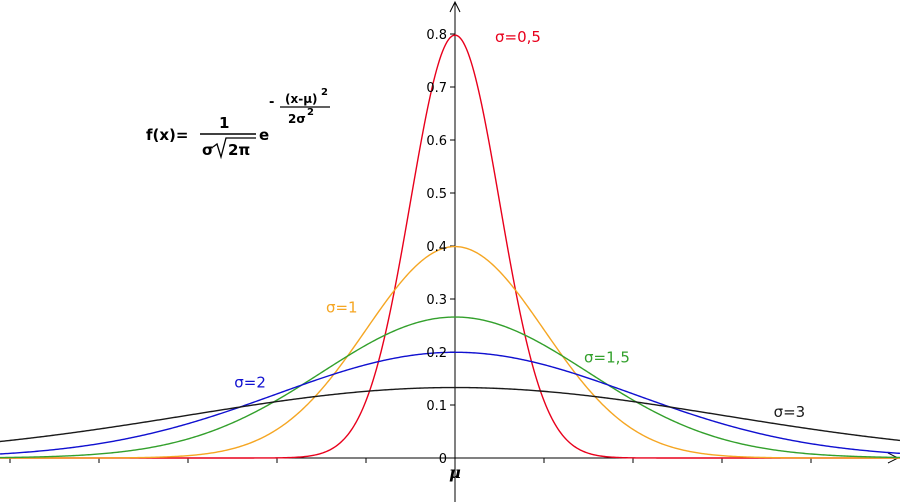 The height and width of the screenshot is (504, 900). Describe the element at coordinates (436, 247) in the screenshot. I see `y-tick-label: 0.4` at that location.